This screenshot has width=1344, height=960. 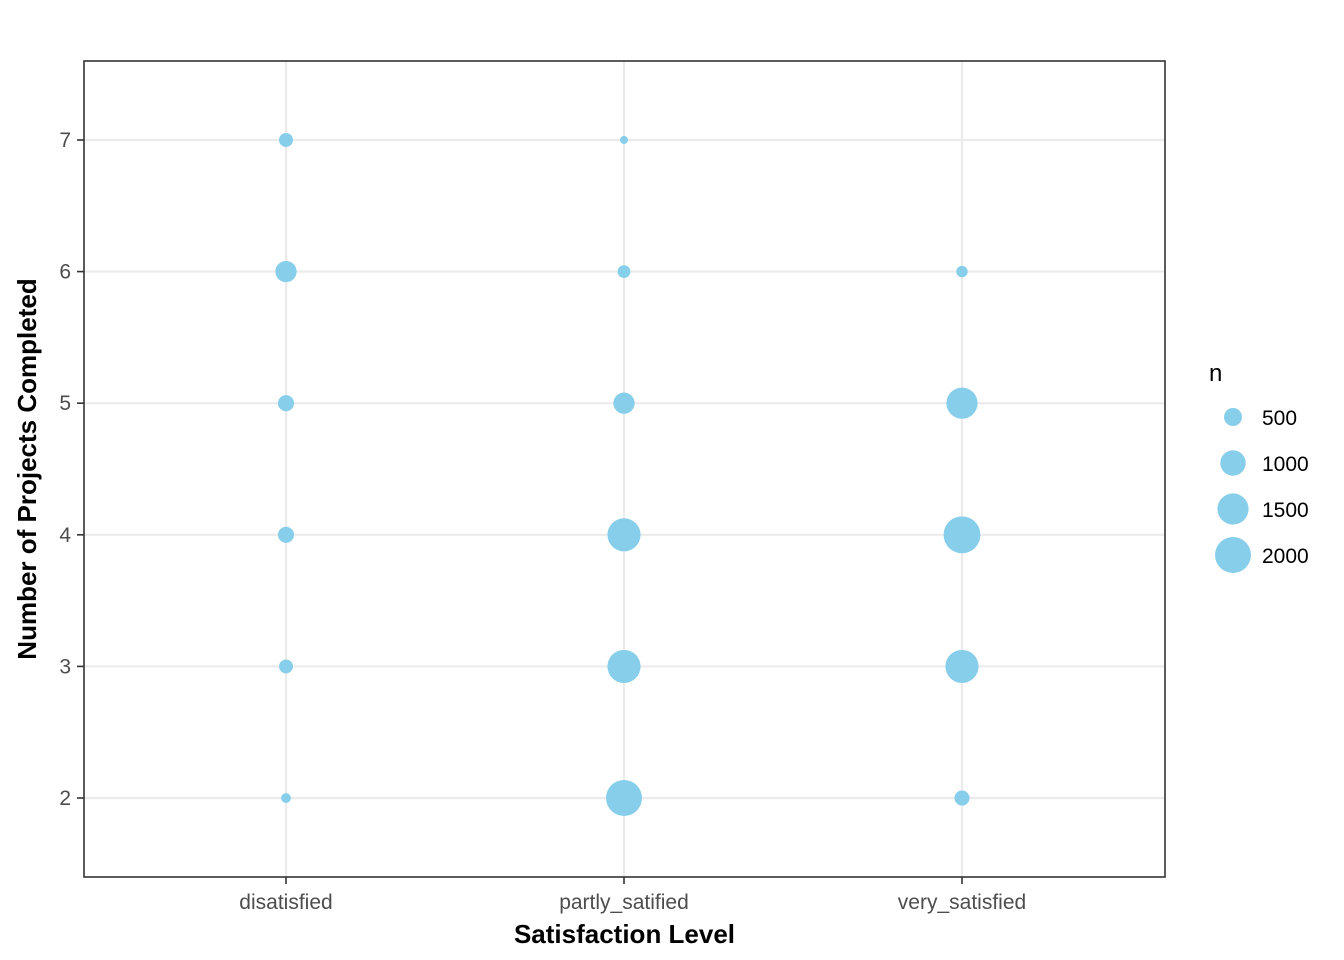 I want to click on y-tick-label-6: 6, so click(x=65, y=272).